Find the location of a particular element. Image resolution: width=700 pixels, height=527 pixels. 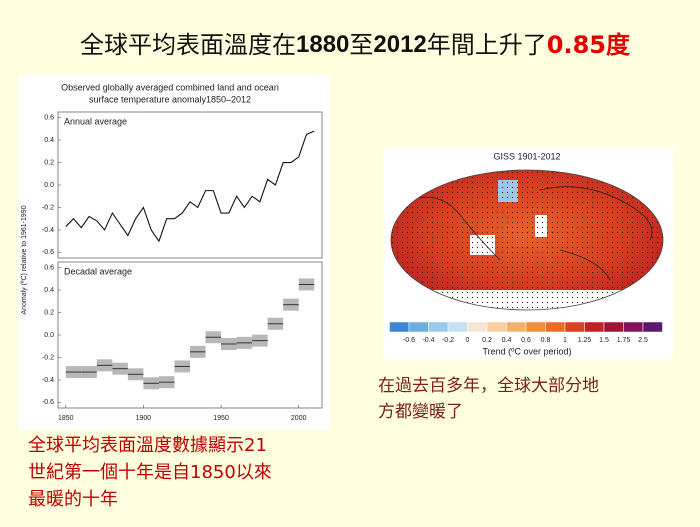

title-part: 至 is located at coordinates (361, 45).